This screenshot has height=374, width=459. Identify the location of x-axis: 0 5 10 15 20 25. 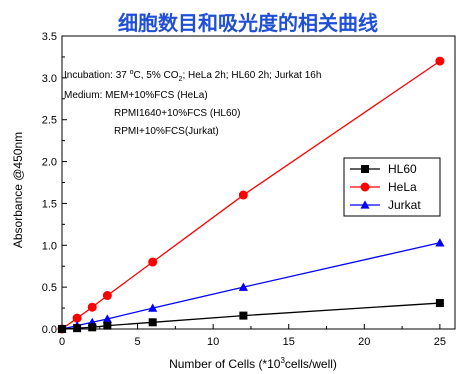
(252, 336).